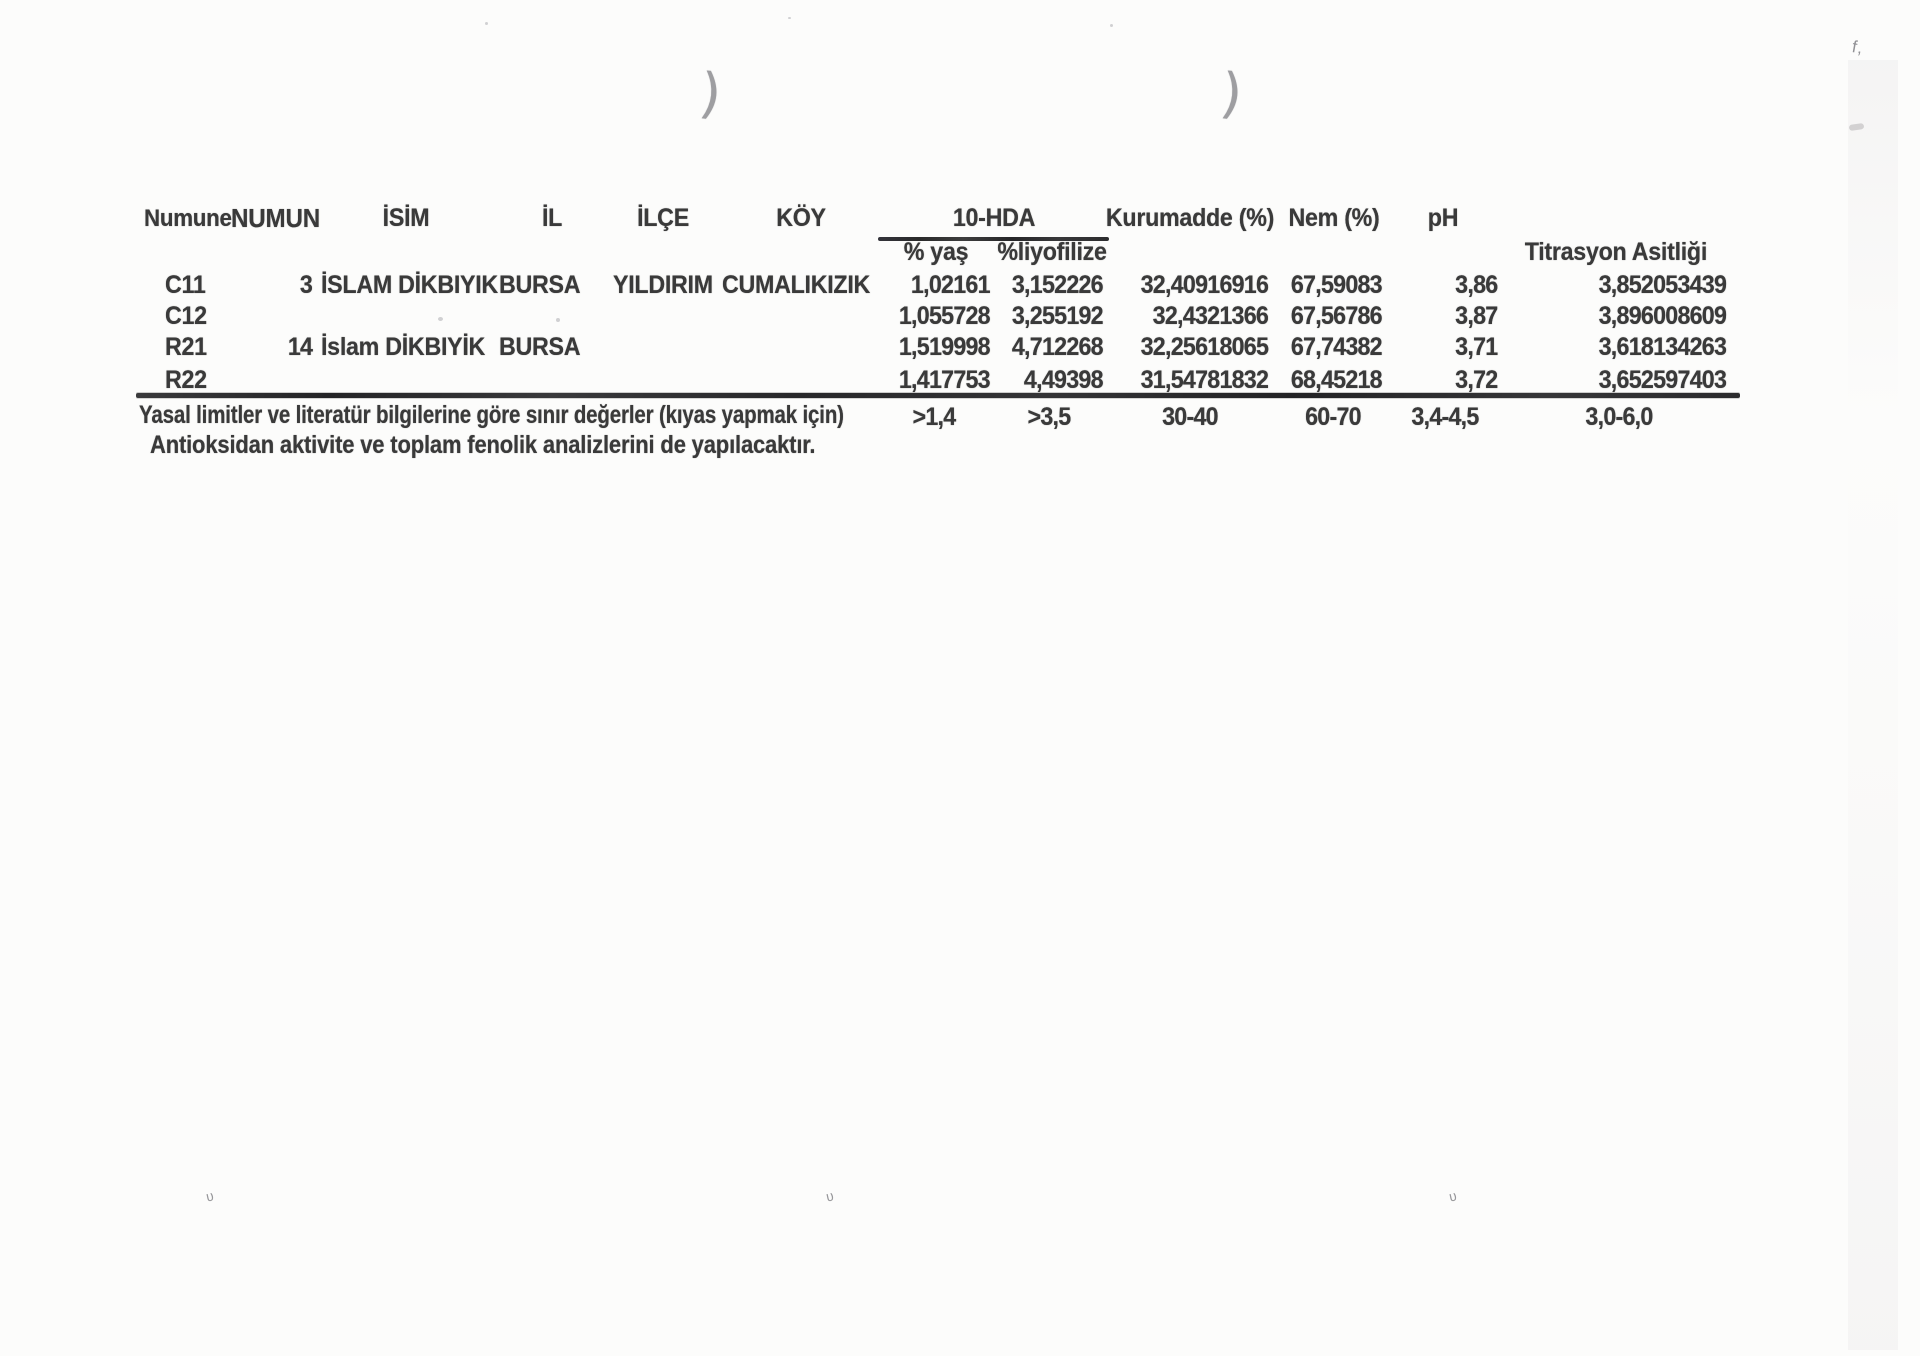  What do you see at coordinates (796, 285) in the screenshot?
I see `row-koy: CUMALIKIZIK` at bounding box center [796, 285].